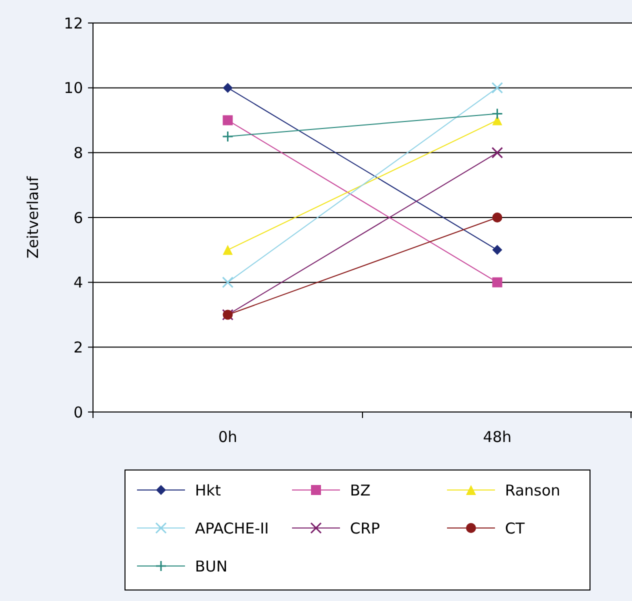 The width and height of the screenshot is (632, 601). I want to click on legend-label: Ranson, so click(532, 490).